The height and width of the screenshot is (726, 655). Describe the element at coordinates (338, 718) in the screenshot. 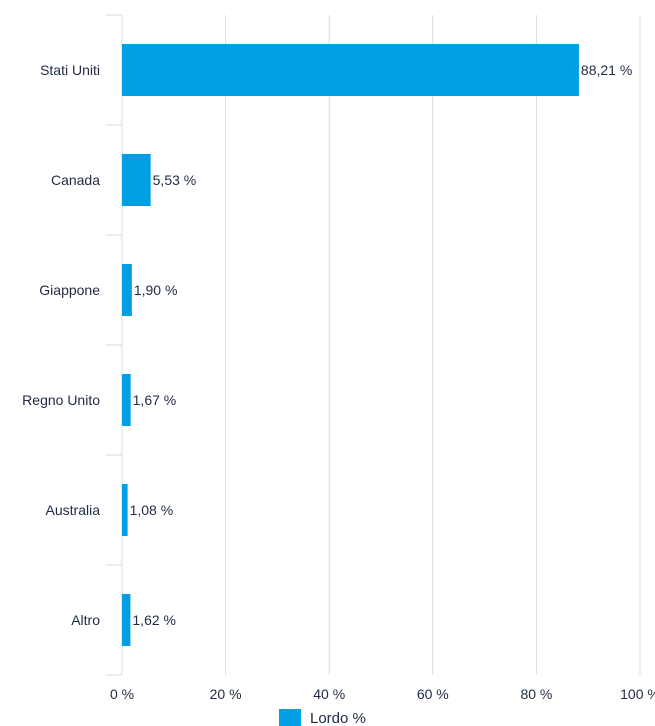

I see `legend-label: Lordo %` at that location.